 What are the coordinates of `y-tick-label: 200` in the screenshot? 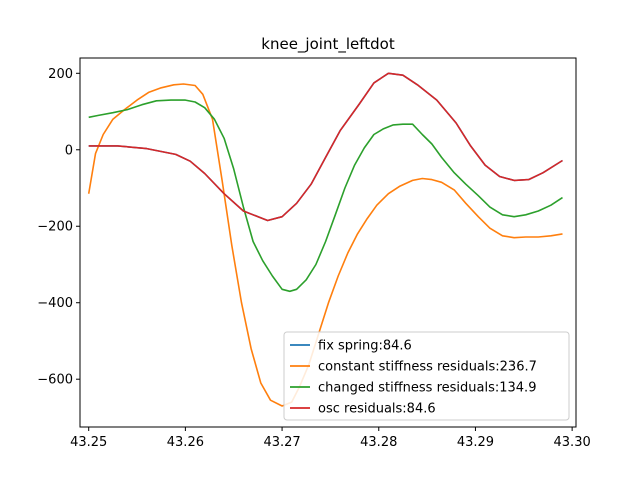 It's located at (60, 74).